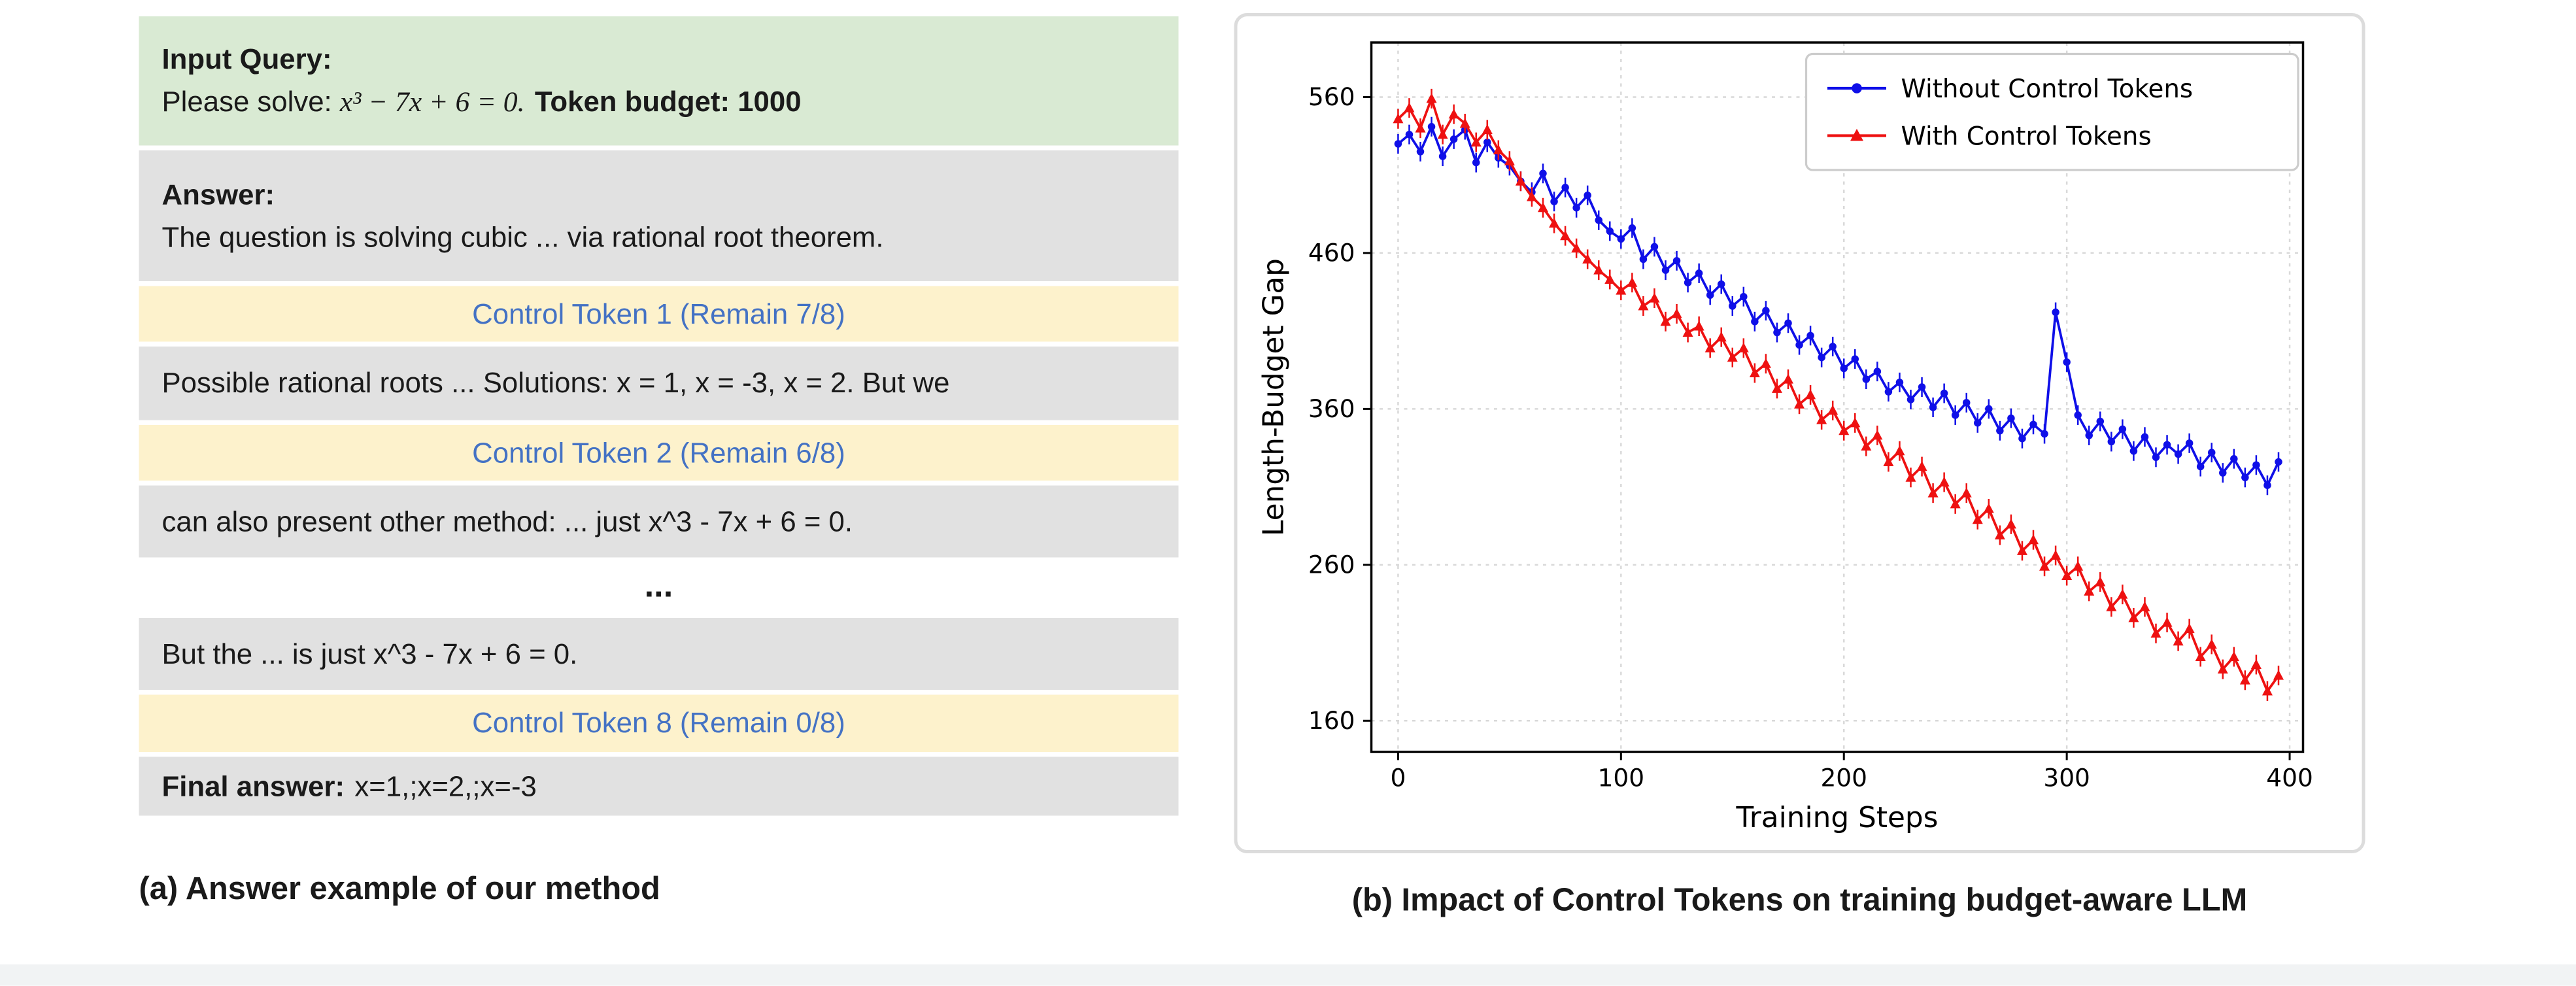 The height and width of the screenshot is (986, 2576). What do you see at coordinates (369, 654) in the screenshot?
I see `answer-segment-4: But the ... is just x^3 - 7x + 6 = 0.` at bounding box center [369, 654].